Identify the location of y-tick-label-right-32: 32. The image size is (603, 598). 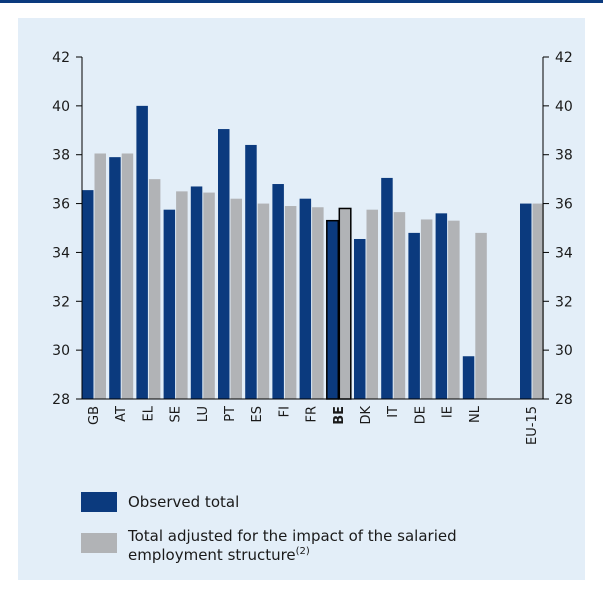
(564, 302).